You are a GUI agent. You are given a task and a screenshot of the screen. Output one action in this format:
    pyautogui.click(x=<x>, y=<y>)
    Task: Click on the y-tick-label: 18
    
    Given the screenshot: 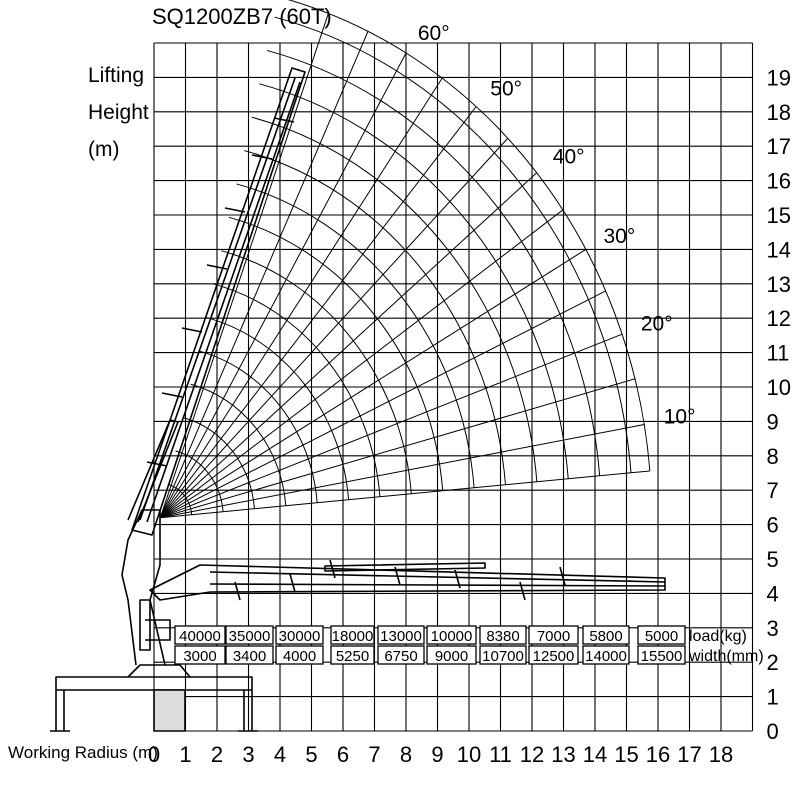 What is the action you would take?
    pyautogui.click(x=779, y=112)
    